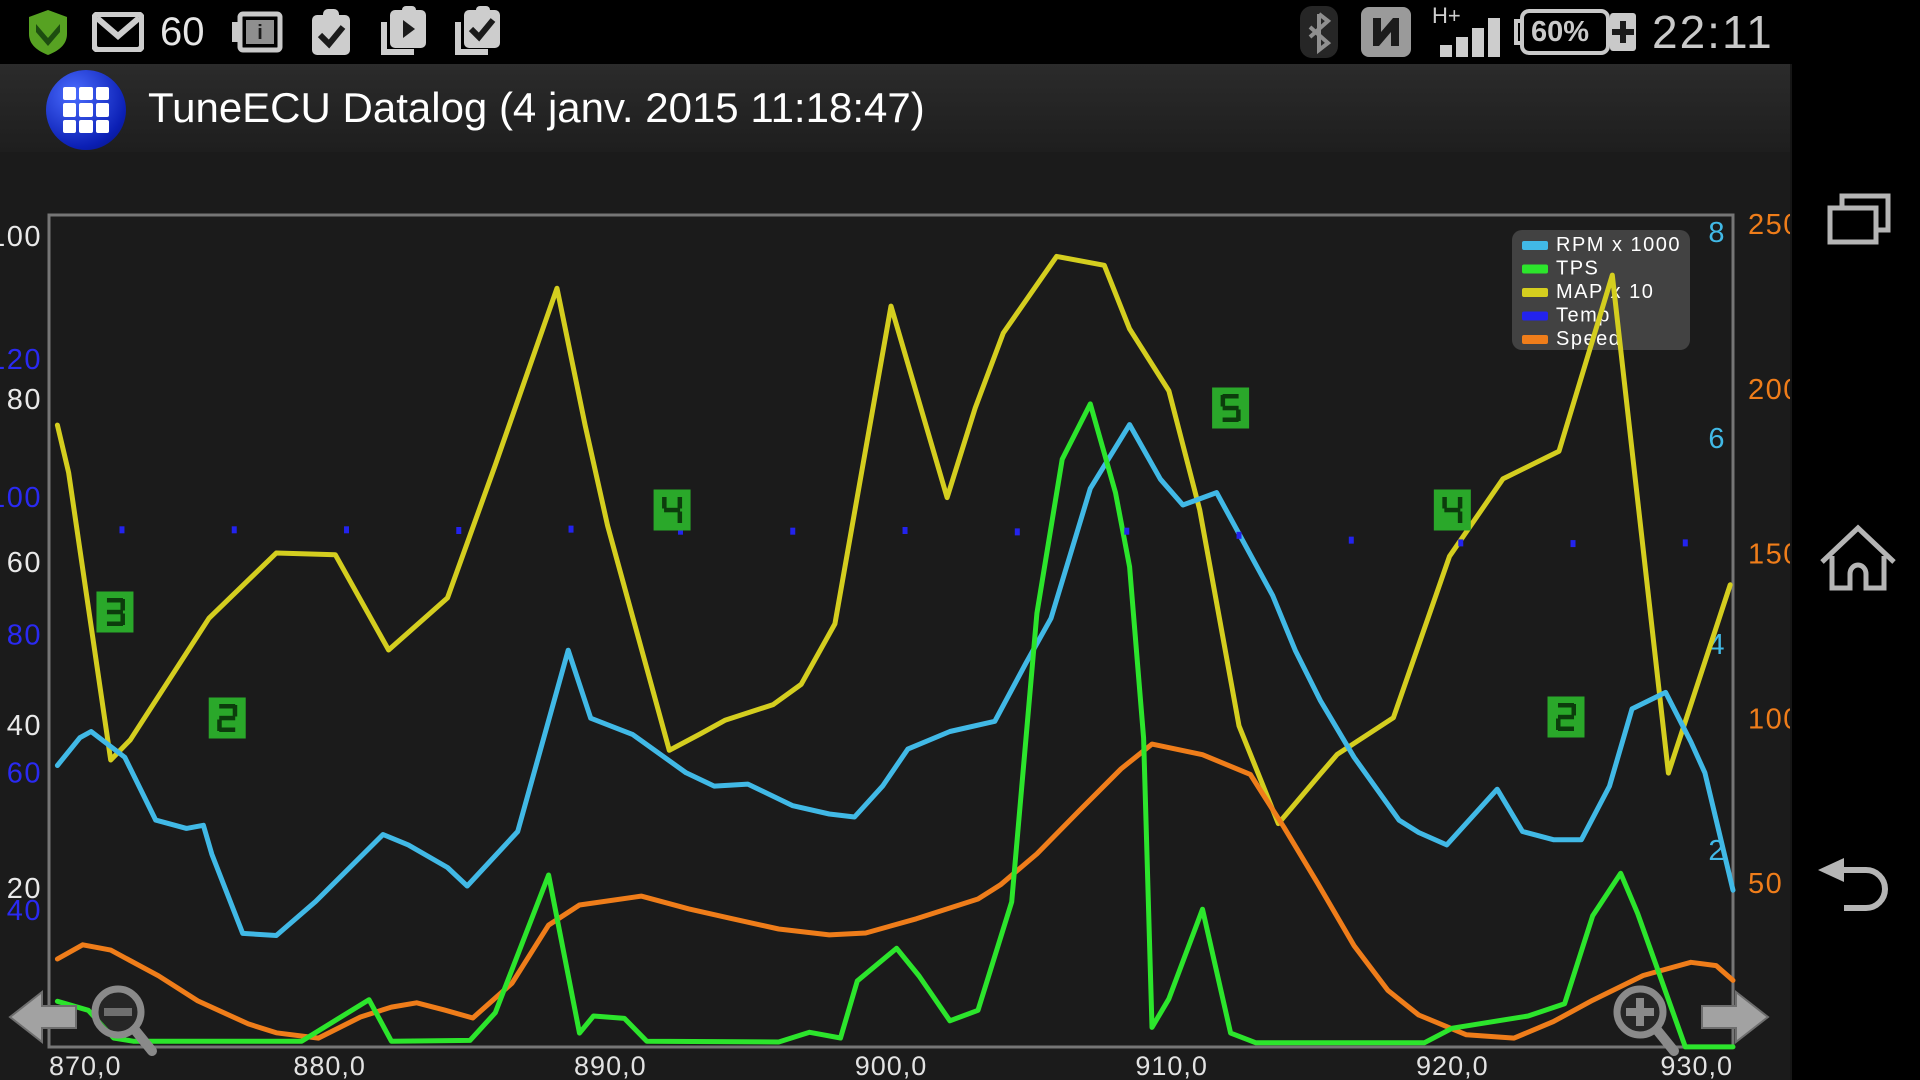 The image size is (1920, 1080). I want to click on app-icon, so click(86, 110).